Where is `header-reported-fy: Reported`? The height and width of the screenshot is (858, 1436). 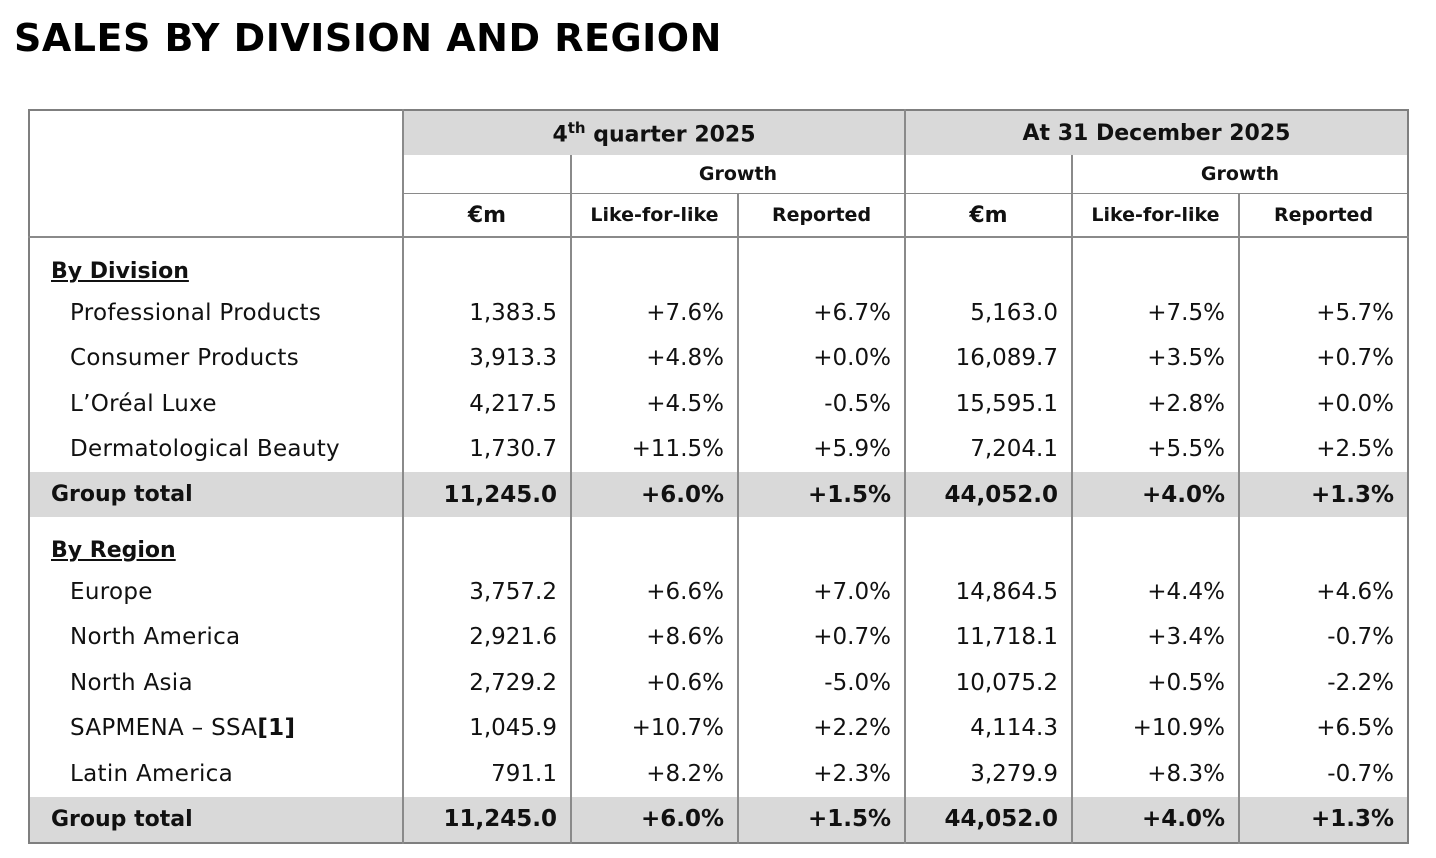 header-reported-fy: Reported is located at coordinates (1323, 215).